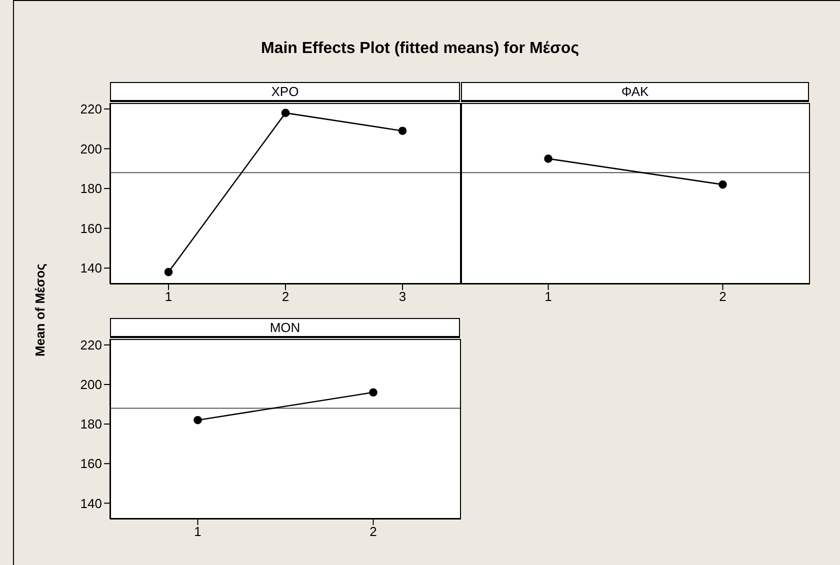 This screenshot has width=840, height=565. What do you see at coordinates (40, 310) in the screenshot?
I see `y-axis-title: Mean of Μέσος` at bounding box center [40, 310].